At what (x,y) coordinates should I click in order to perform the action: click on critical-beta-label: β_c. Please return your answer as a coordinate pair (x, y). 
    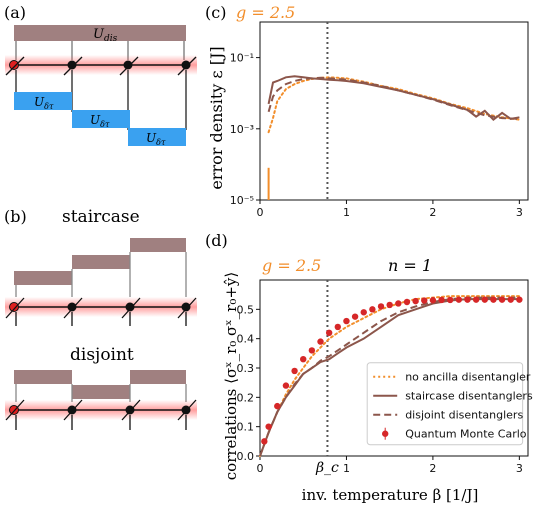
    Looking at the image, I should click on (327, 468).